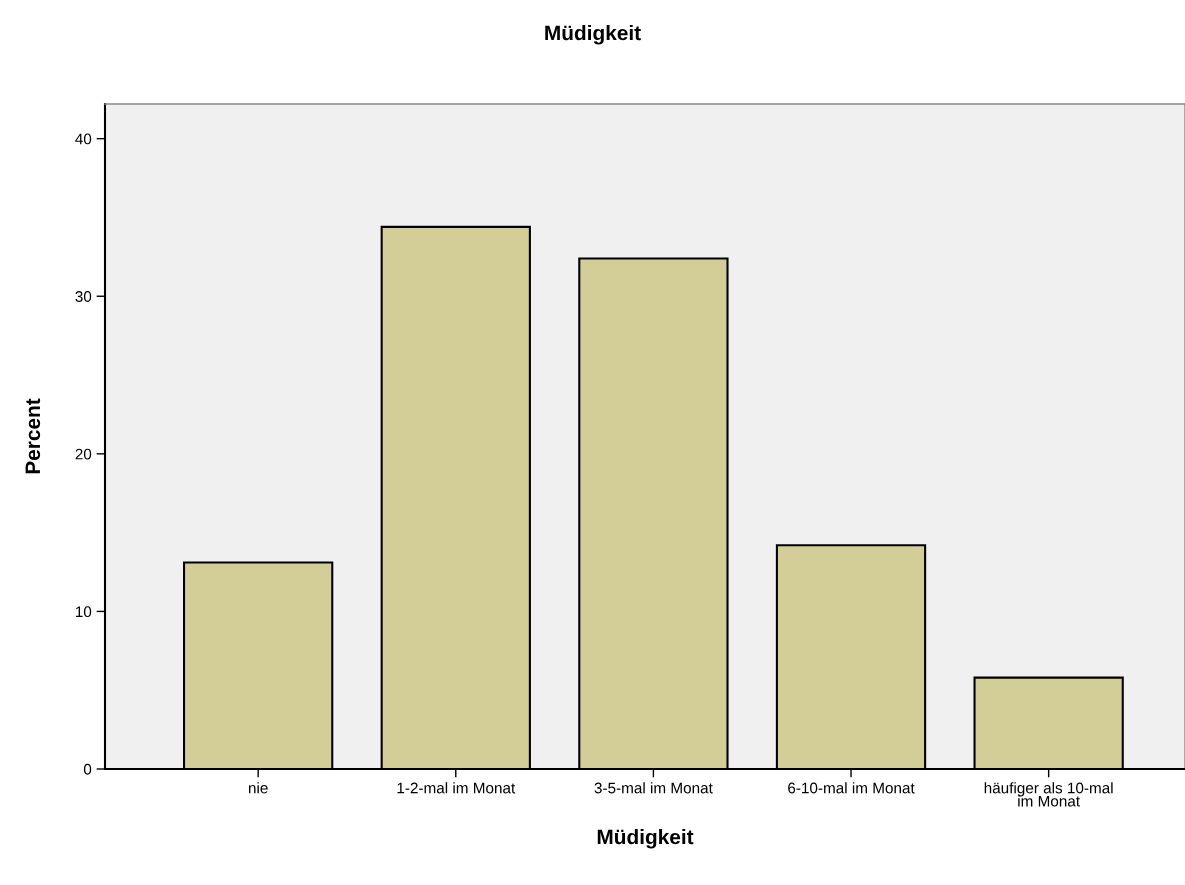 The image size is (1185, 885). I want to click on x-axis-title: Müdigkeit, so click(645, 839).